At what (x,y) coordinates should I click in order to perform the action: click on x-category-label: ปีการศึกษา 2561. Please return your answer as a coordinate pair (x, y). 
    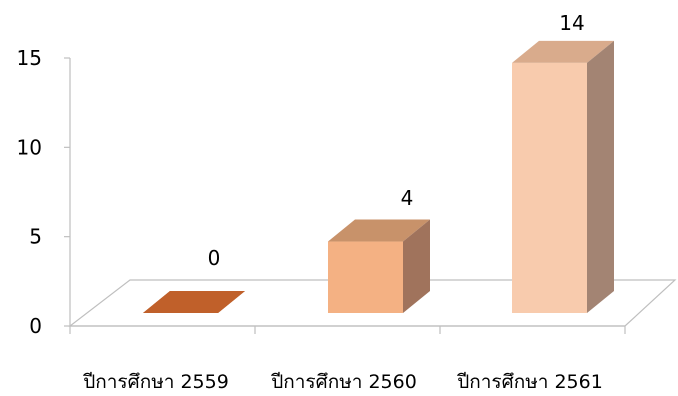
    Looking at the image, I should click on (529, 382).